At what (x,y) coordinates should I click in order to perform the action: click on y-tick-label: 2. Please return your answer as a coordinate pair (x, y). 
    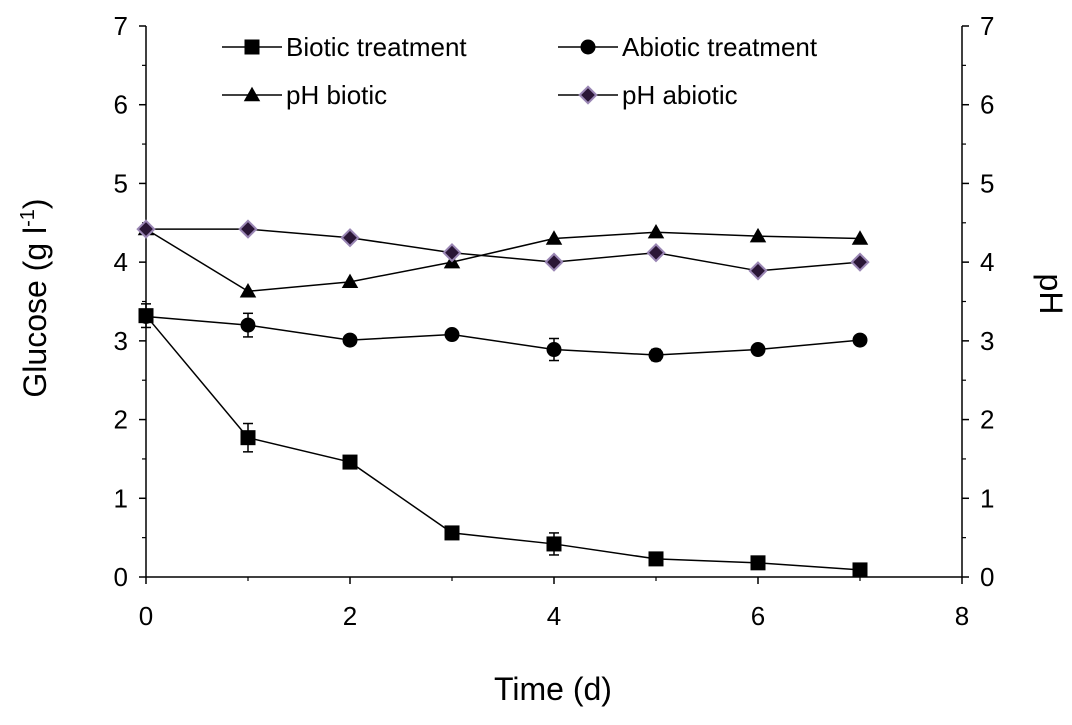
    Looking at the image, I should click on (121, 420).